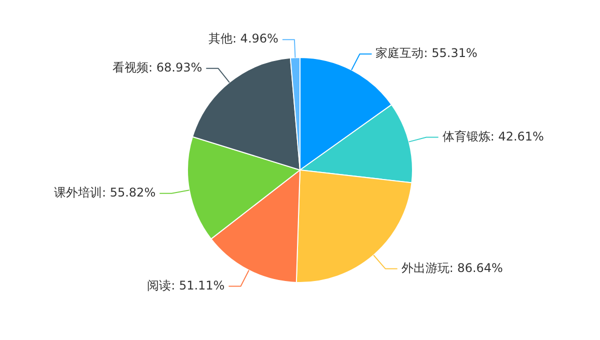 The image size is (600, 340). Describe the element at coordinates (243, 39) in the screenshot. I see `slice-label: 其他: 4.96%` at that location.